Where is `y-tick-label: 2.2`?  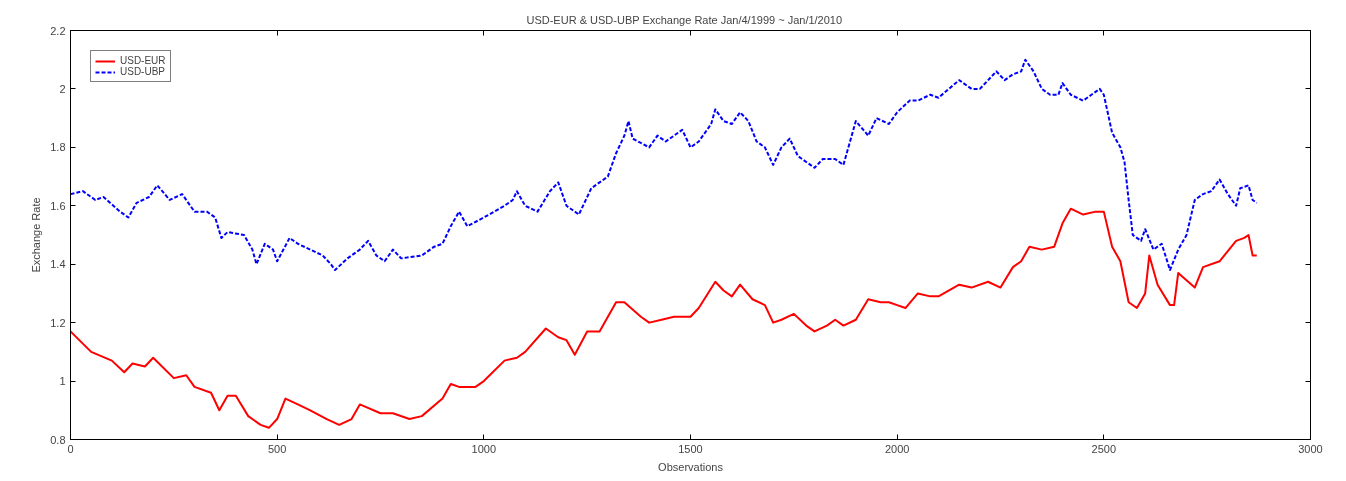 y-tick-label: 2.2 is located at coordinates (58, 30).